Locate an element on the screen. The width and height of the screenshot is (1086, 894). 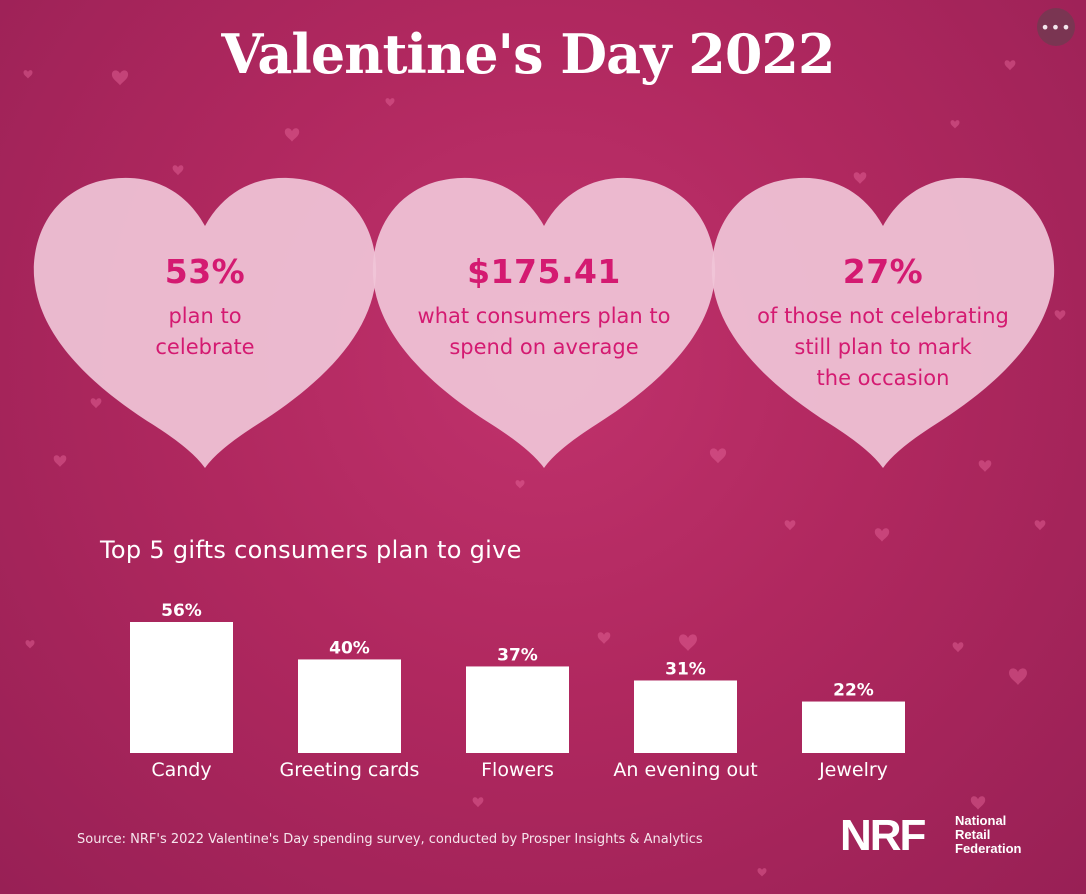
stat-heart: 53% plan to celebrate is located at coordinates (205, 323).